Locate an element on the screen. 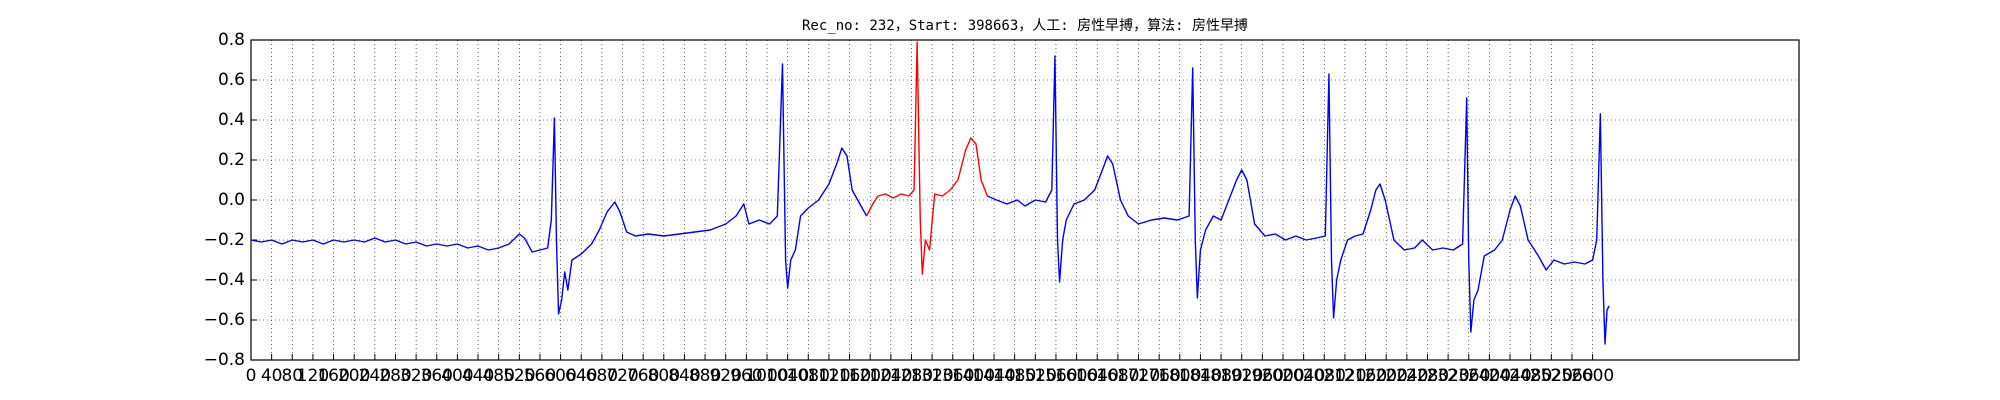 This screenshot has height=400, width=2000. x-tick-label: 1440 is located at coordinates (993, 376).